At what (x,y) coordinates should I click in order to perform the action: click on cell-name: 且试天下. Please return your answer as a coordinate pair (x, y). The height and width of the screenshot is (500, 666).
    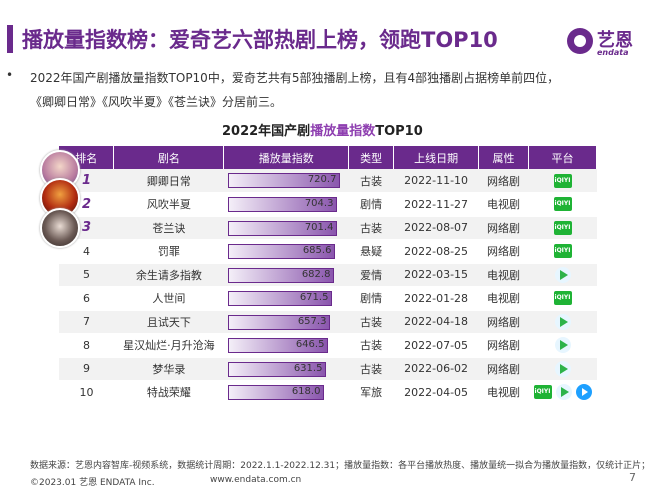
    Looking at the image, I should click on (168, 322).